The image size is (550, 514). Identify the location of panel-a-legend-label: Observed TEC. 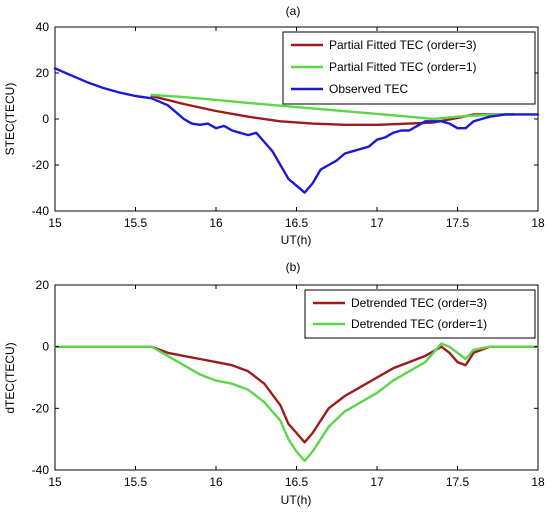
(368, 89).